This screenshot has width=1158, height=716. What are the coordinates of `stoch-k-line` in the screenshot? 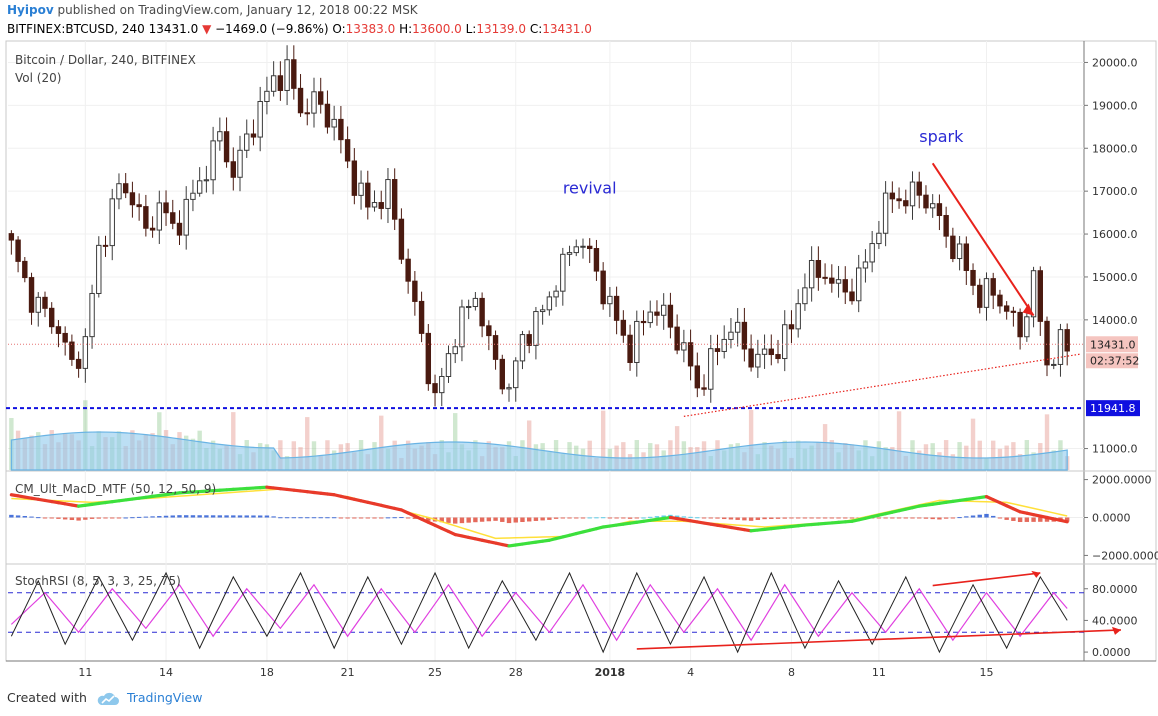 It's located at (539, 612).